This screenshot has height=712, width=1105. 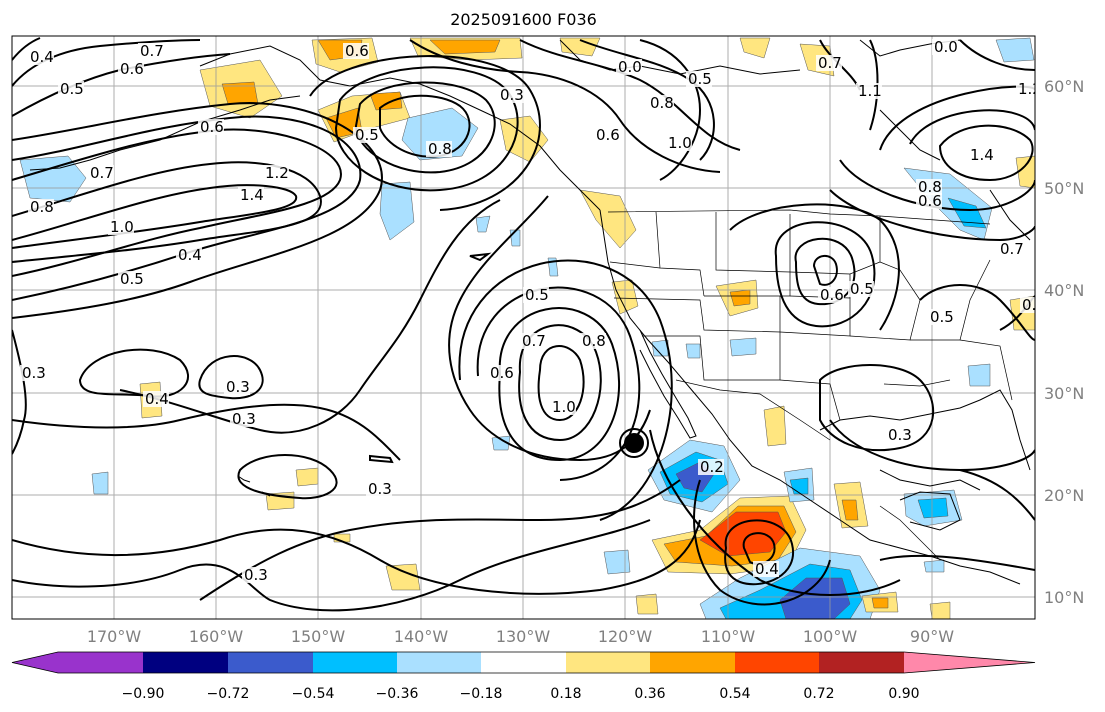 I want to click on lon-label: 130°W, so click(x=523, y=636).